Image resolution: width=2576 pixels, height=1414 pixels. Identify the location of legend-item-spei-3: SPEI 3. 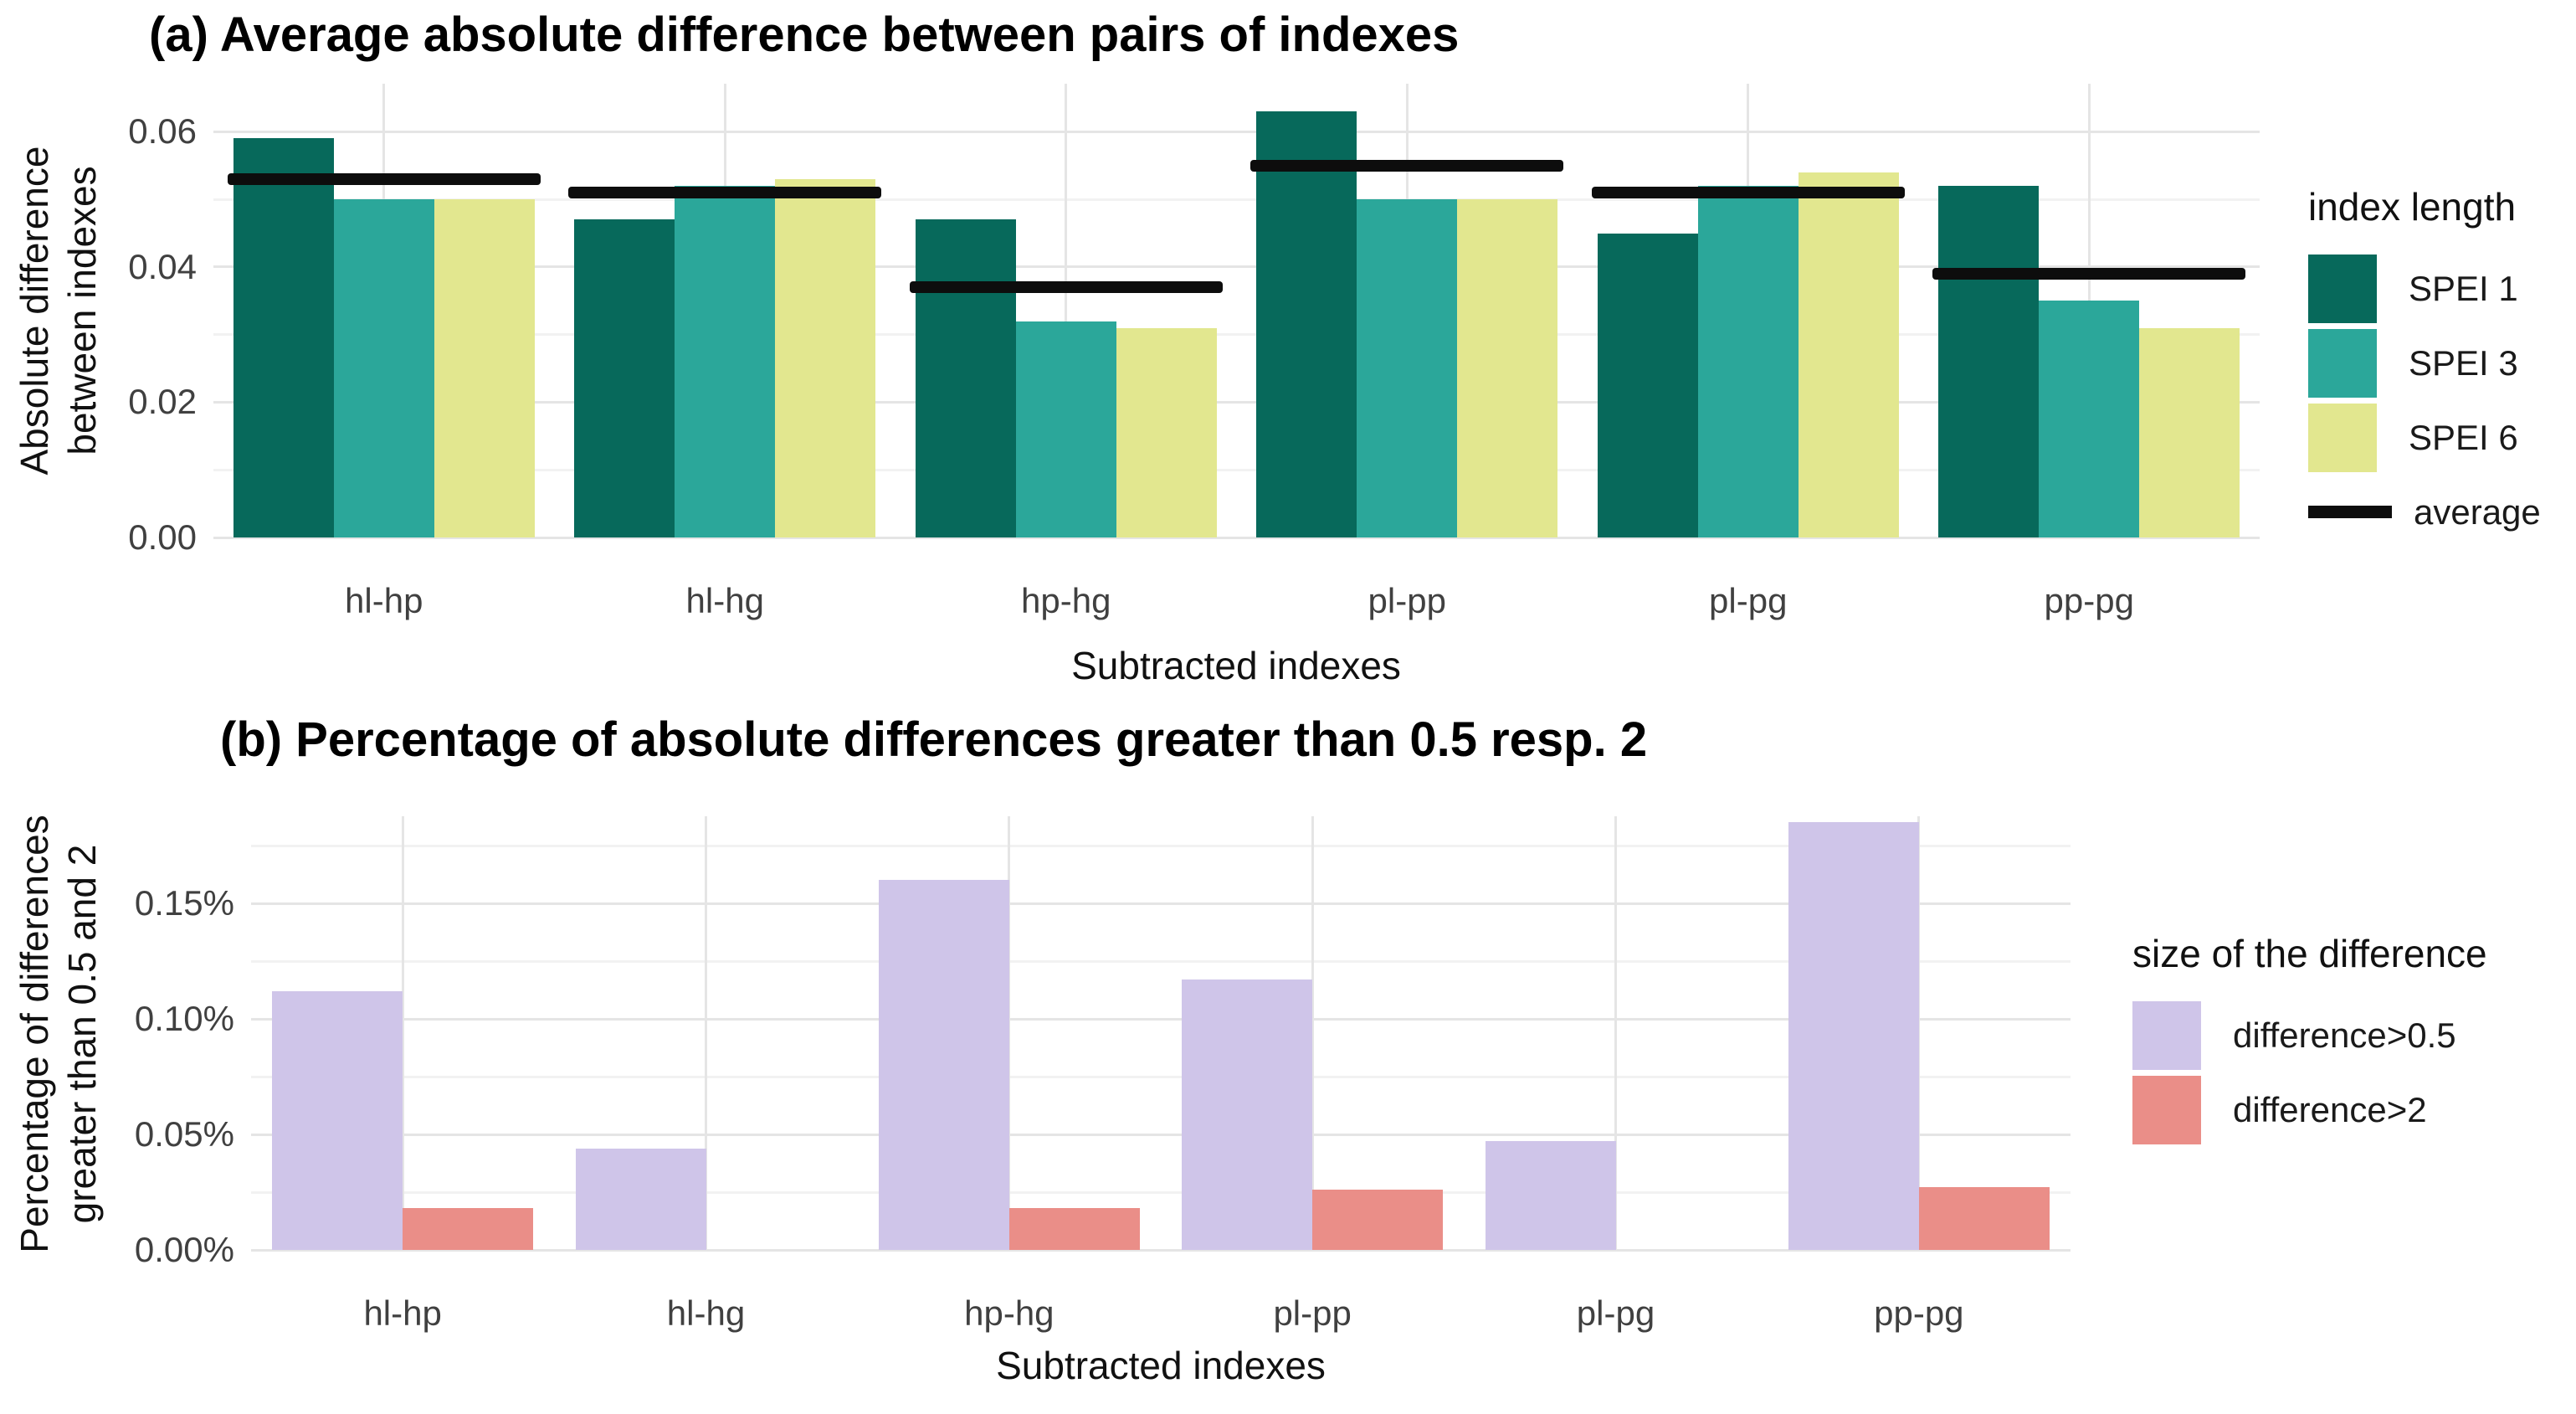
(2424, 363).